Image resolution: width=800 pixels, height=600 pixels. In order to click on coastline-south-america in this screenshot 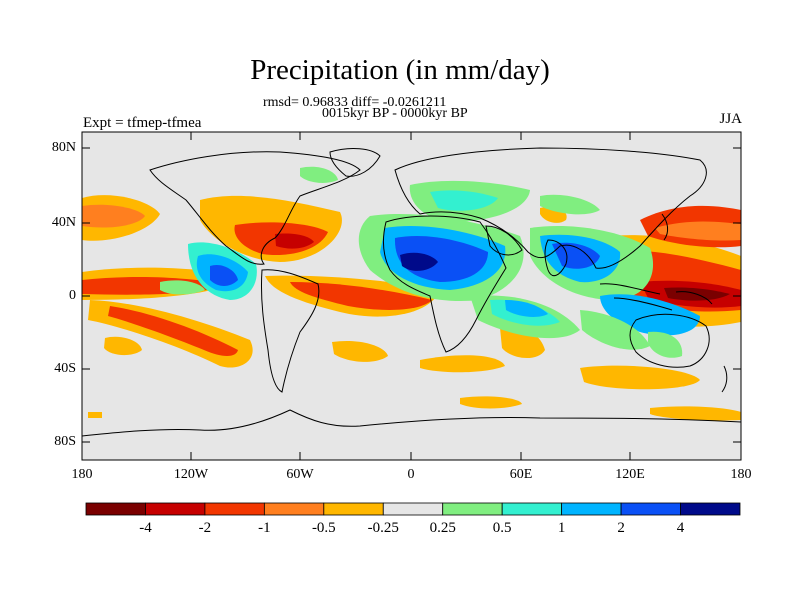, I will do `click(290, 331)`.